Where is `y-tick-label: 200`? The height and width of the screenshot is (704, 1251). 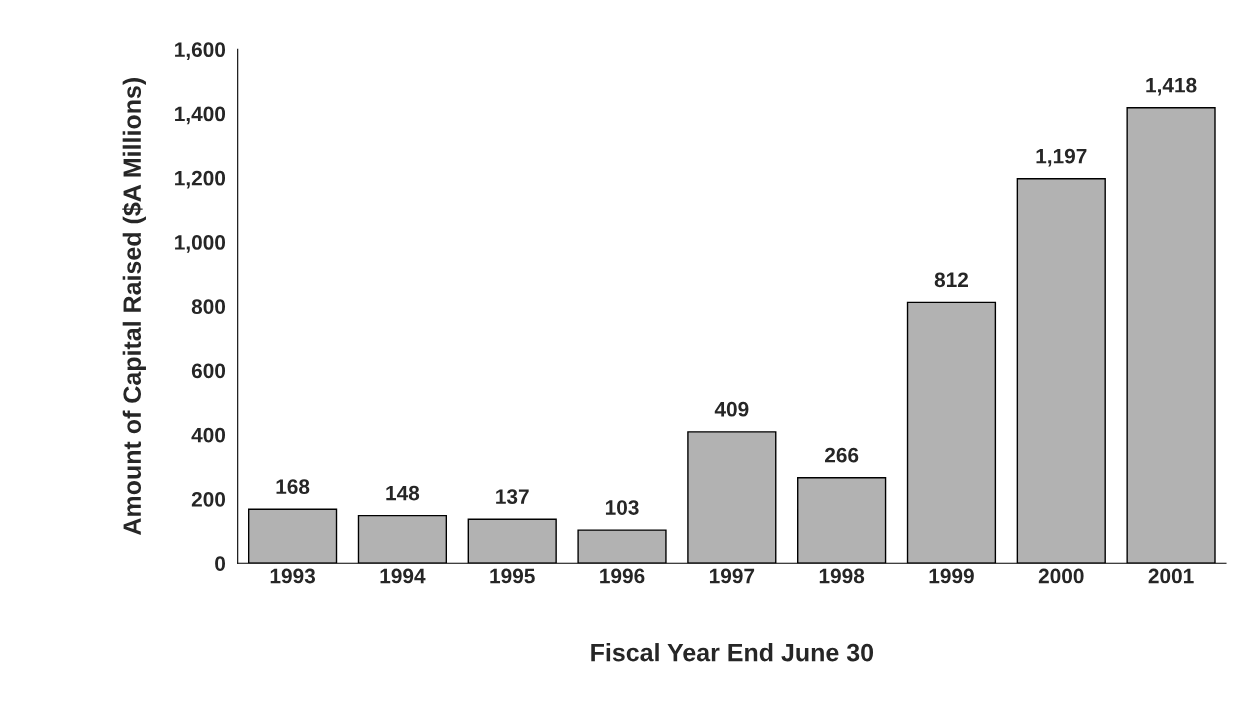
y-tick-label: 200 is located at coordinates (208, 499).